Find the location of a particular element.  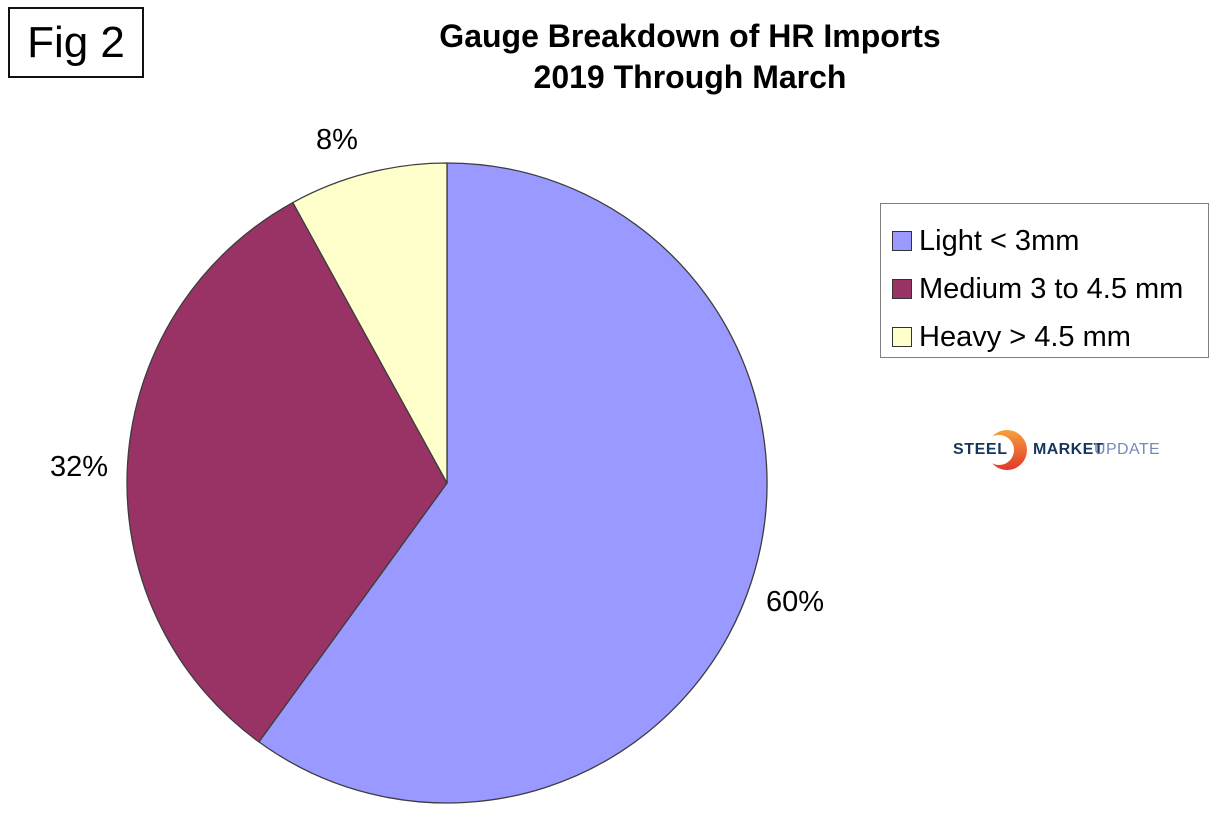

legend-item-light: Light < 3mm is located at coordinates (1050, 241).